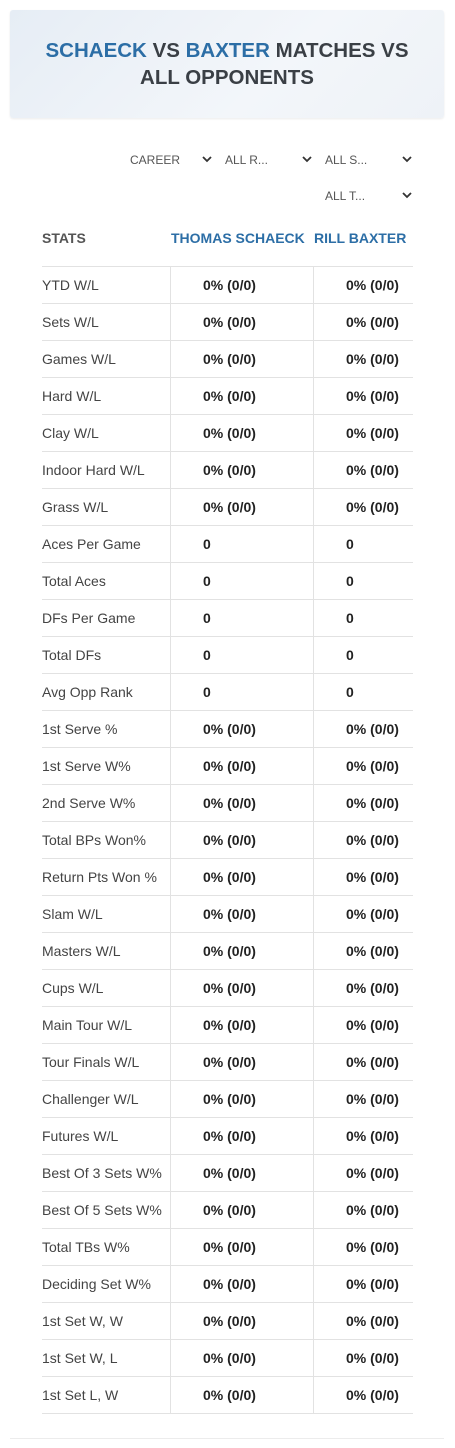 Image resolution: width=455 pixels, height=1448 pixels. I want to click on stat-label: 1st Set W, W, so click(82, 1321).